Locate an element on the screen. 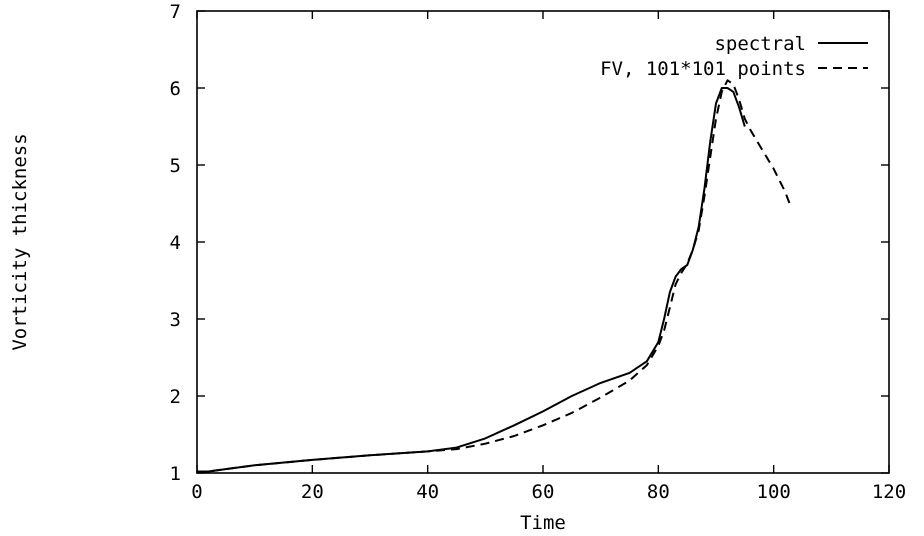 The image size is (924, 536). legend-label: FV, 101*101 points is located at coordinates (703, 69).